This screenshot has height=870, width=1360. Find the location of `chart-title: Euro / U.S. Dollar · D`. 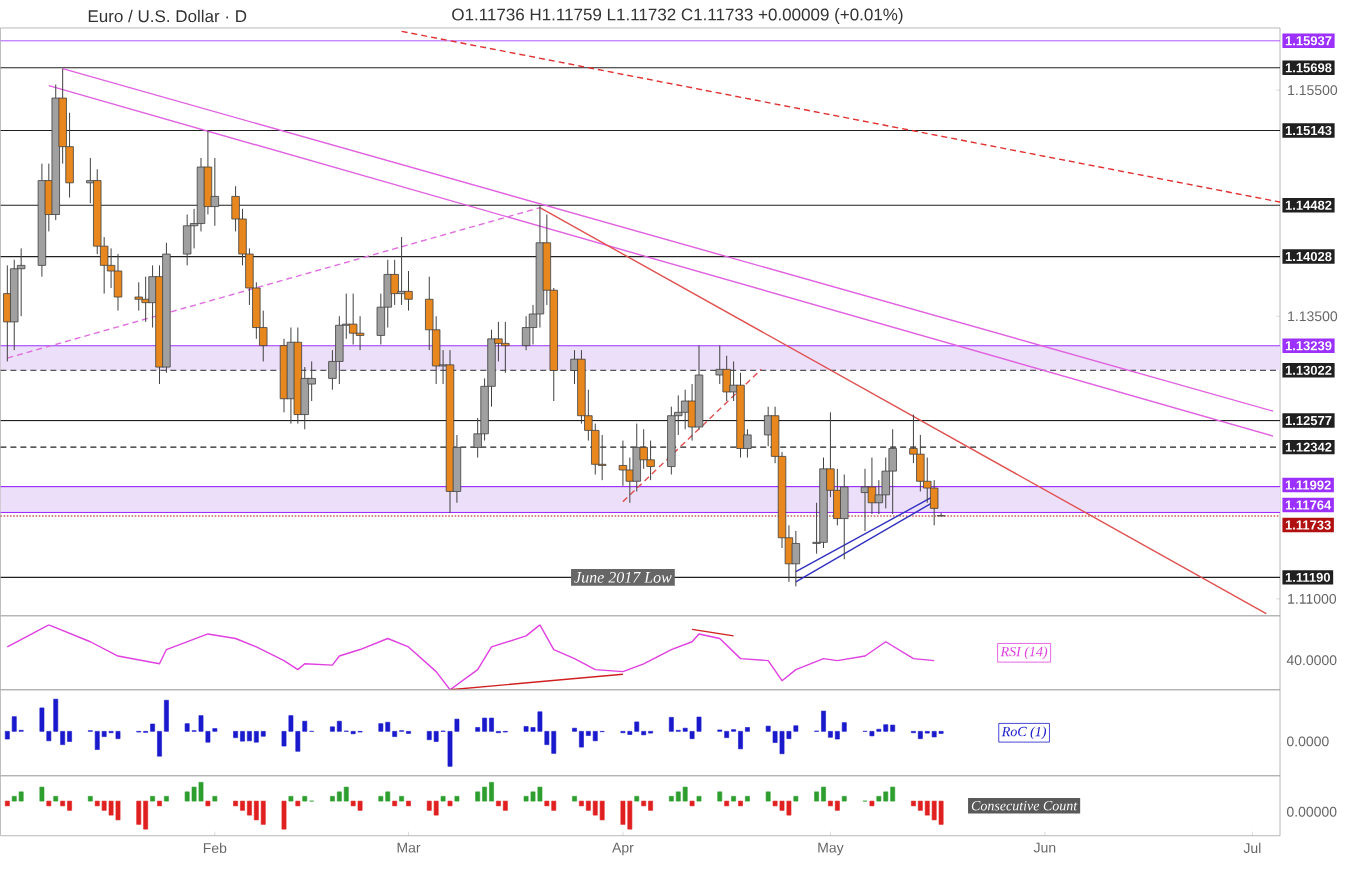

chart-title: Euro / U.S. Dollar · D is located at coordinates (167, 16).